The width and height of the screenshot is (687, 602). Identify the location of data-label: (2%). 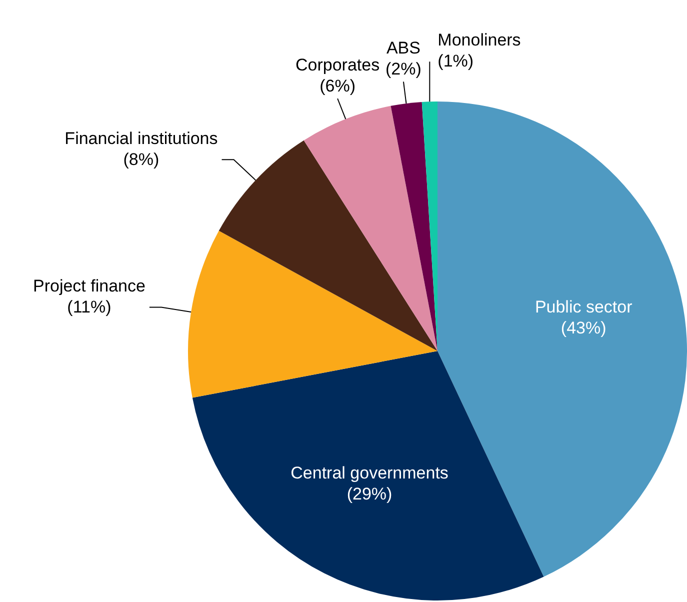
(404, 68).